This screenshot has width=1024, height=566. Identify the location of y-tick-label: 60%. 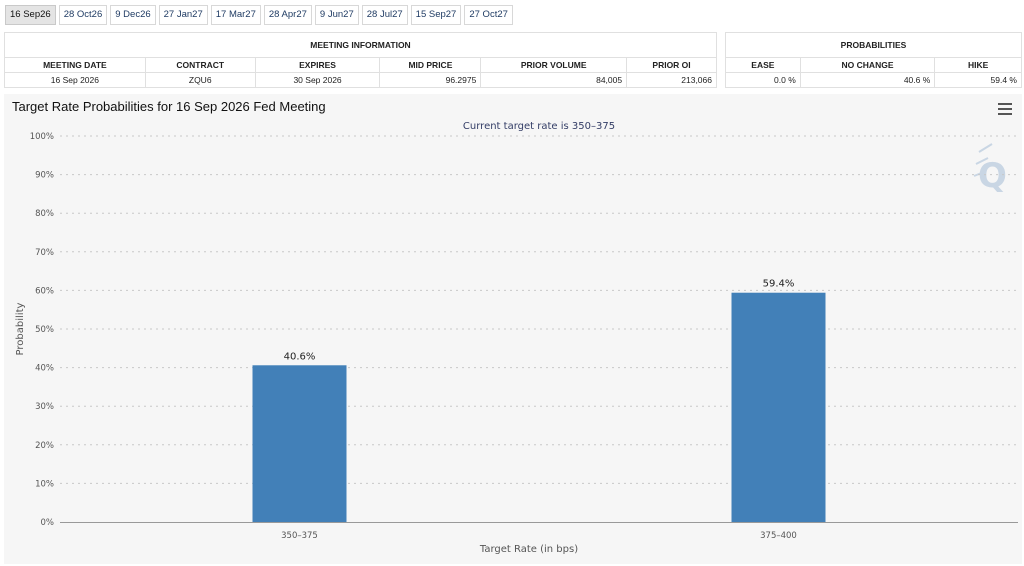
(44, 291).